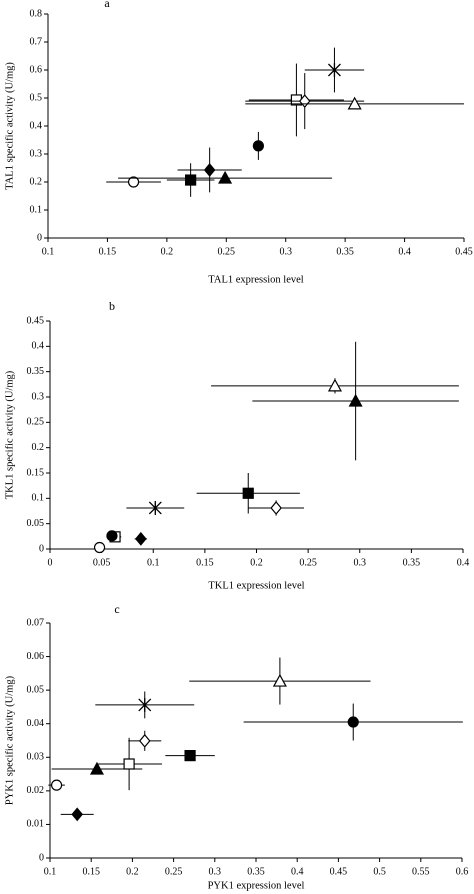  I want to click on x-tick-label: 0.6, so click(462, 871).